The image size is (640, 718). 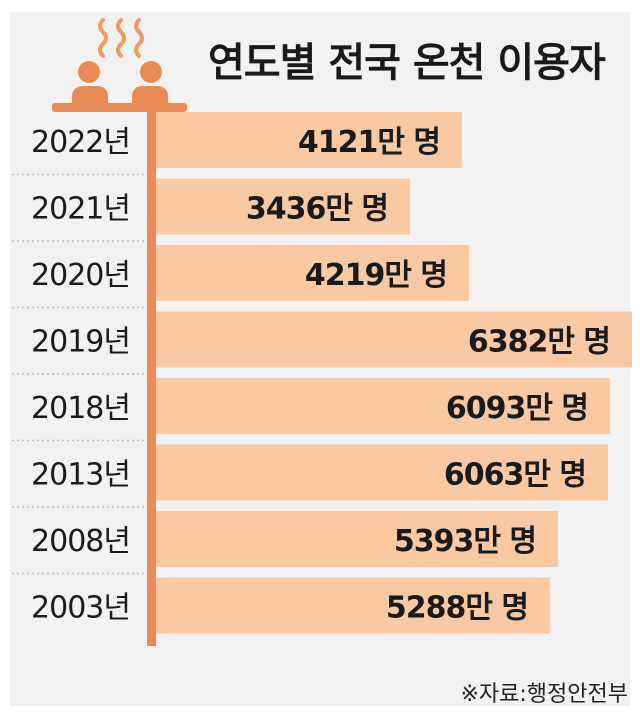 I want to click on value-label: 6093만 명, so click(x=517, y=408).